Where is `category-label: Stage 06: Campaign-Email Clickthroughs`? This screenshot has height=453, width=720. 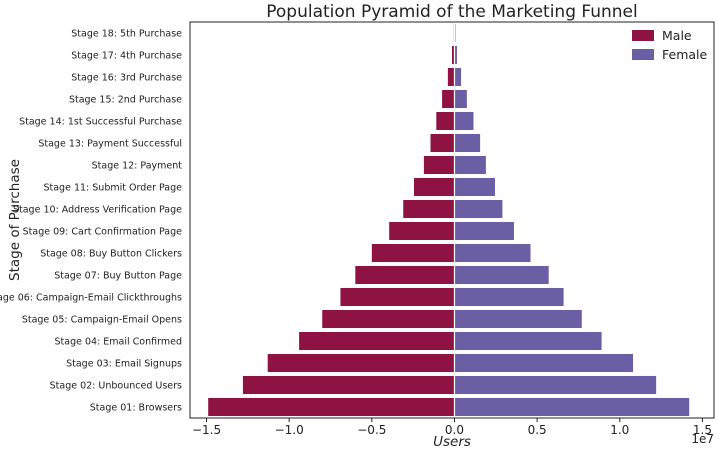
category-label: Stage 06: Campaign-Email Clickthroughs is located at coordinates (91, 298).